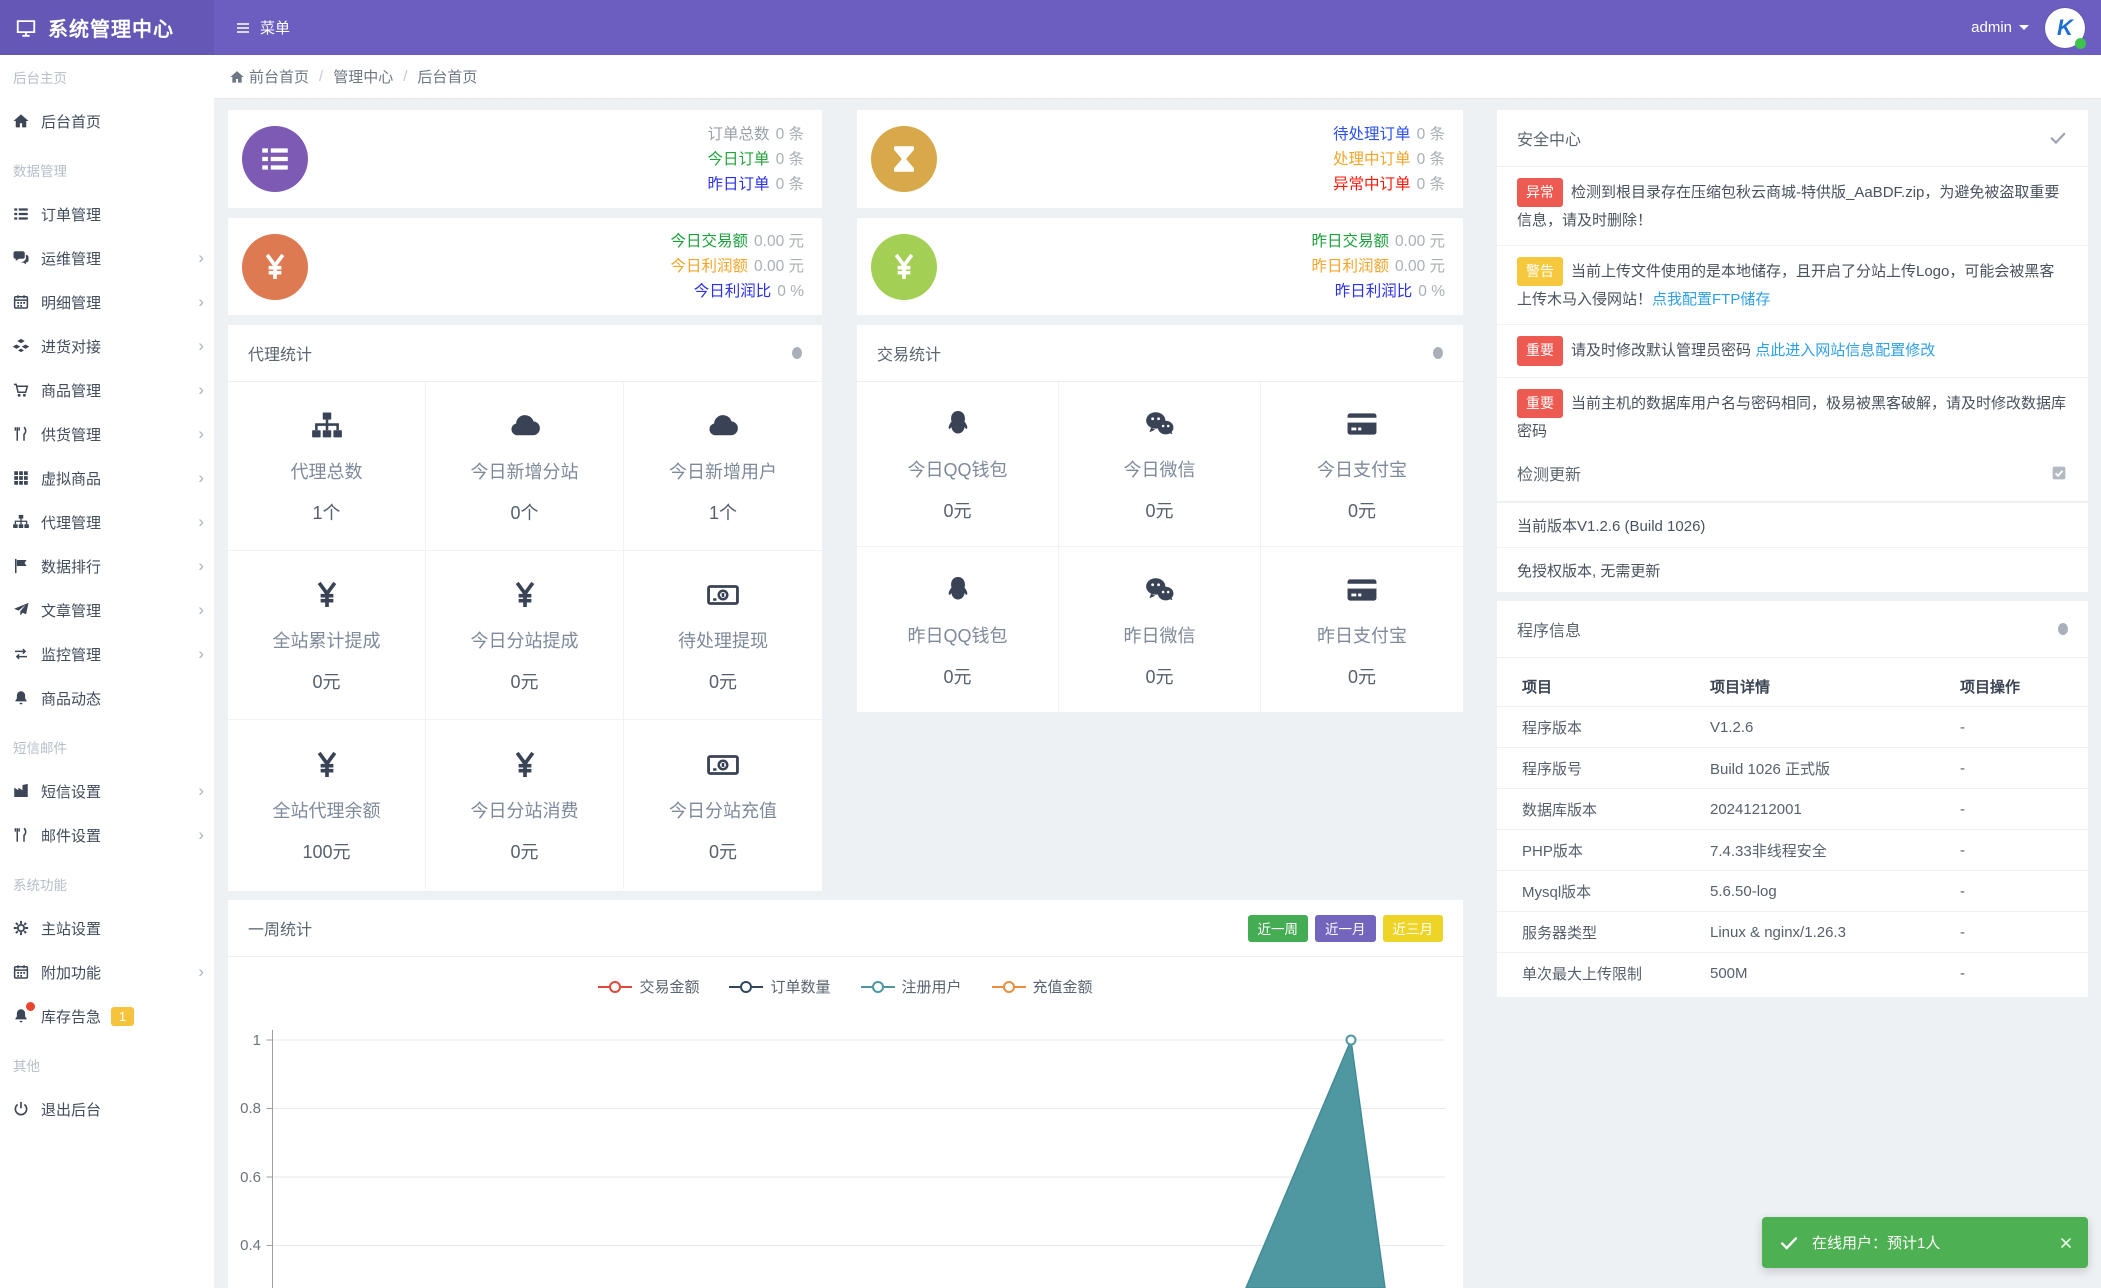  Describe the element at coordinates (327, 635) in the screenshot. I see `stat-cell-total-commission: 全站累计提成 0元` at that location.